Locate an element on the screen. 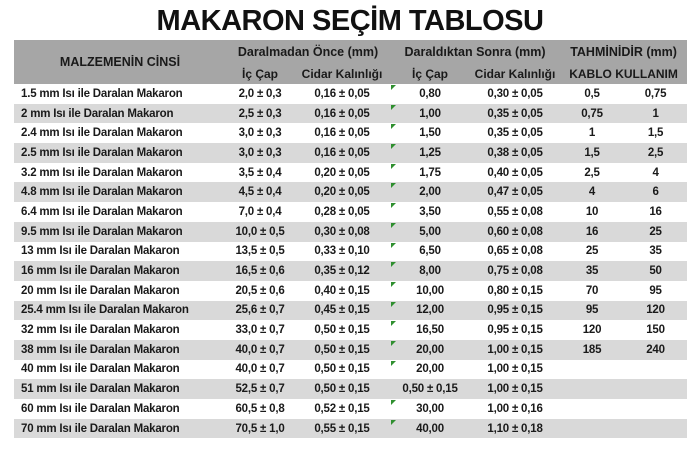 The image size is (700, 450). inner-diameter-after-cell: 12,00 is located at coordinates (430, 311).